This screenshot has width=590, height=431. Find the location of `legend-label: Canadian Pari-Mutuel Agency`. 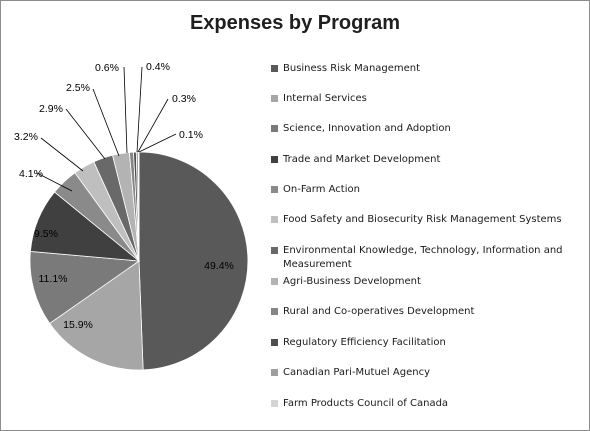

legend-label: Canadian Pari-Mutuel Agency is located at coordinates (356, 372).